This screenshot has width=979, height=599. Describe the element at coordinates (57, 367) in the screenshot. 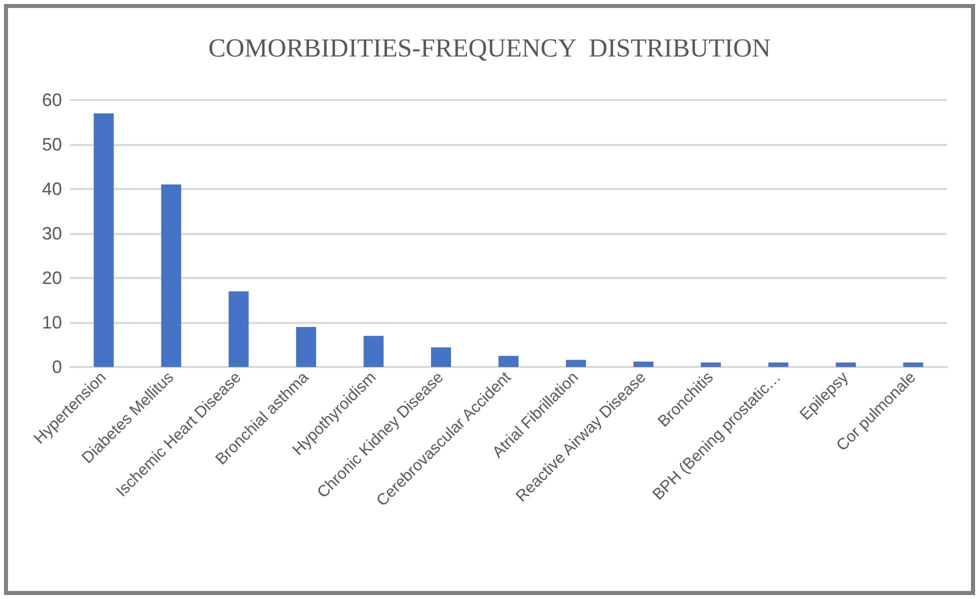

I see `y-tick-label: 0` at that location.